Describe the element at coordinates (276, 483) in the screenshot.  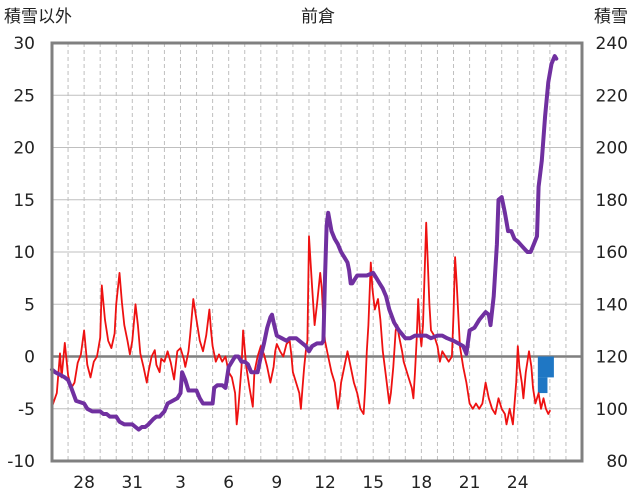
I see `x-tick-label: 9` at that location.